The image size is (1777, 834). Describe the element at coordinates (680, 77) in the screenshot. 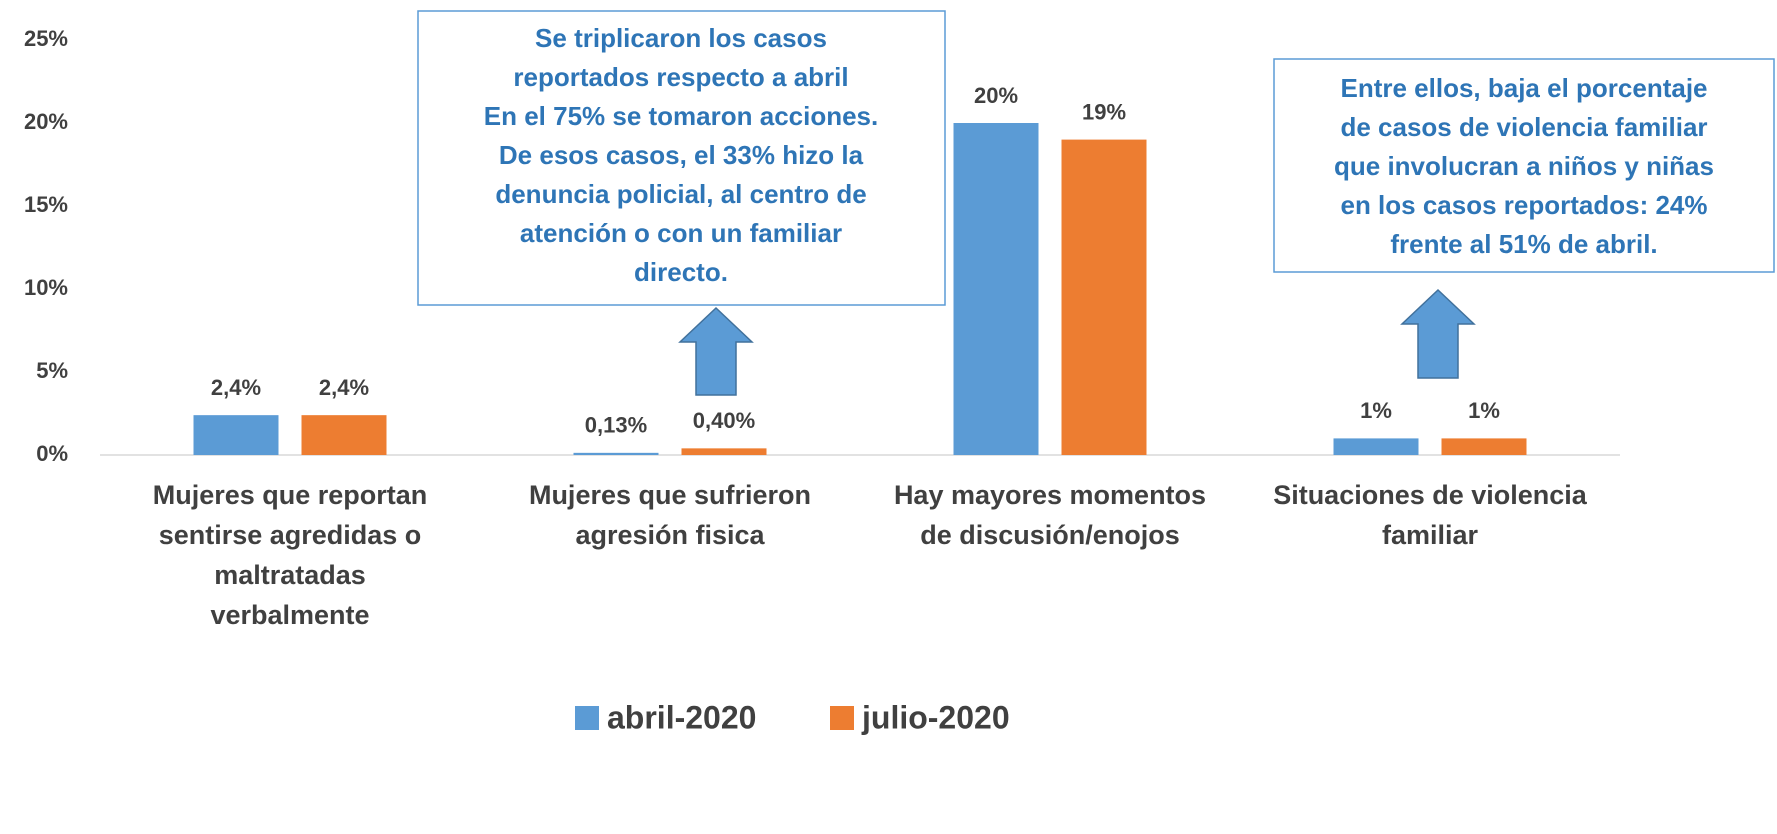

I see `annotation-text: reportados respecto a abril` at that location.